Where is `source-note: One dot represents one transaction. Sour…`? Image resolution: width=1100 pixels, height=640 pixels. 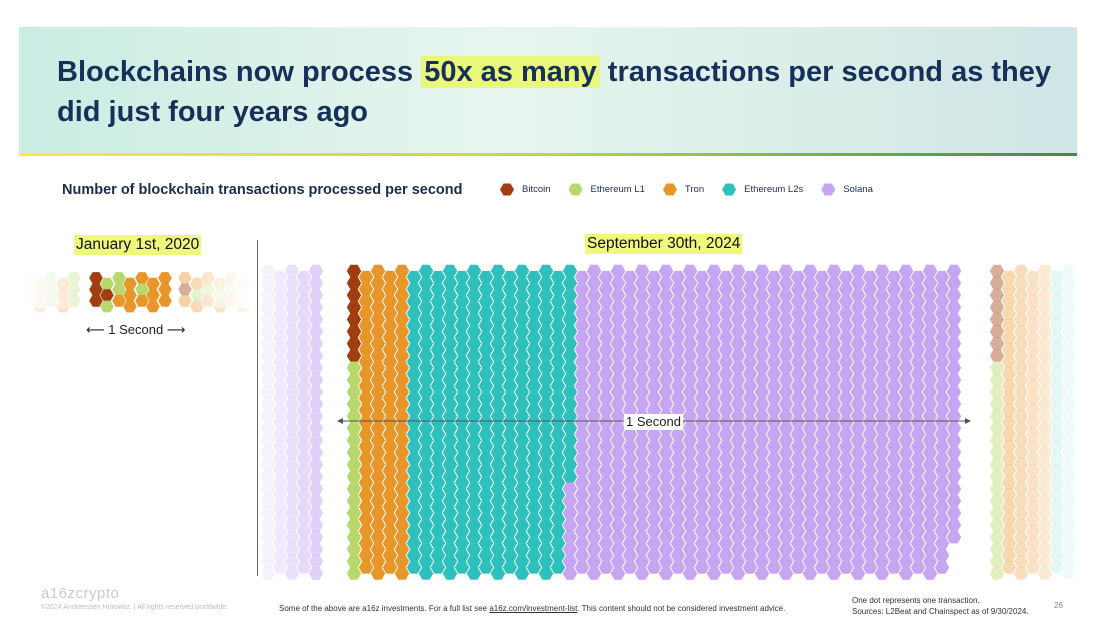
source-note: One dot represents one transaction. Sour… is located at coordinates (940, 606).